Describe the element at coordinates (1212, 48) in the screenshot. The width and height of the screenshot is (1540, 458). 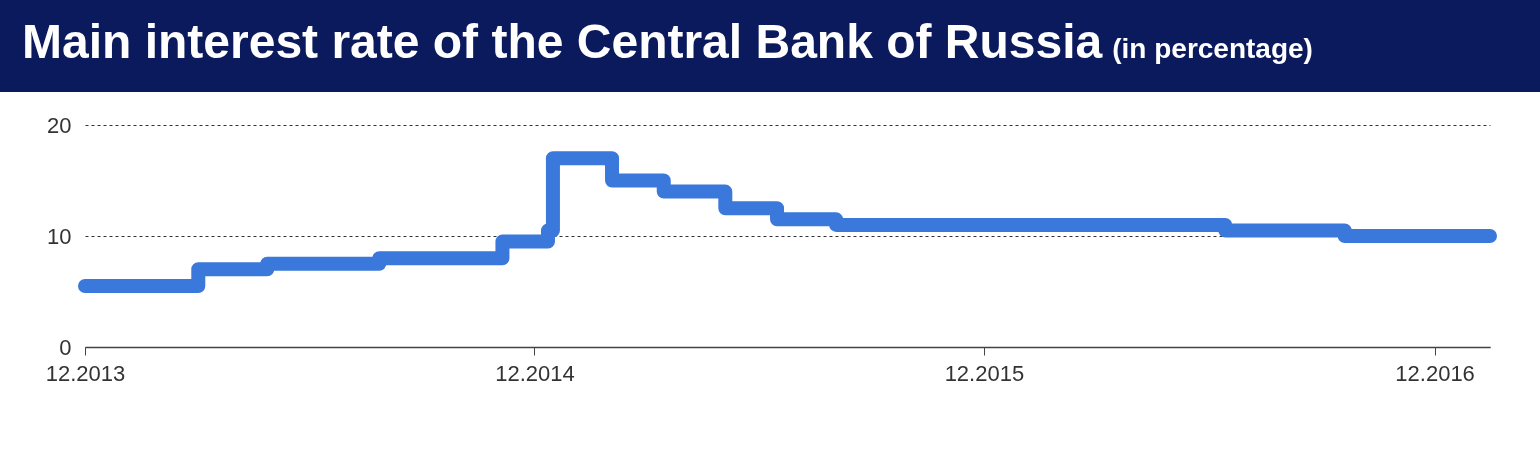
I see `chart-subtitle: (in percentage)` at that location.